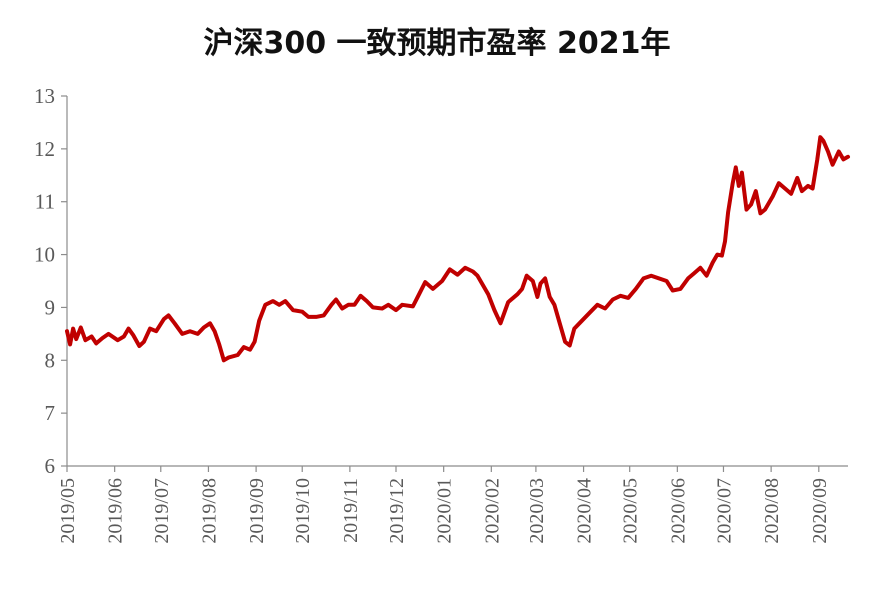  What do you see at coordinates (257, 511) in the screenshot?
I see `x-tick-label: 2019/09` at bounding box center [257, 511].